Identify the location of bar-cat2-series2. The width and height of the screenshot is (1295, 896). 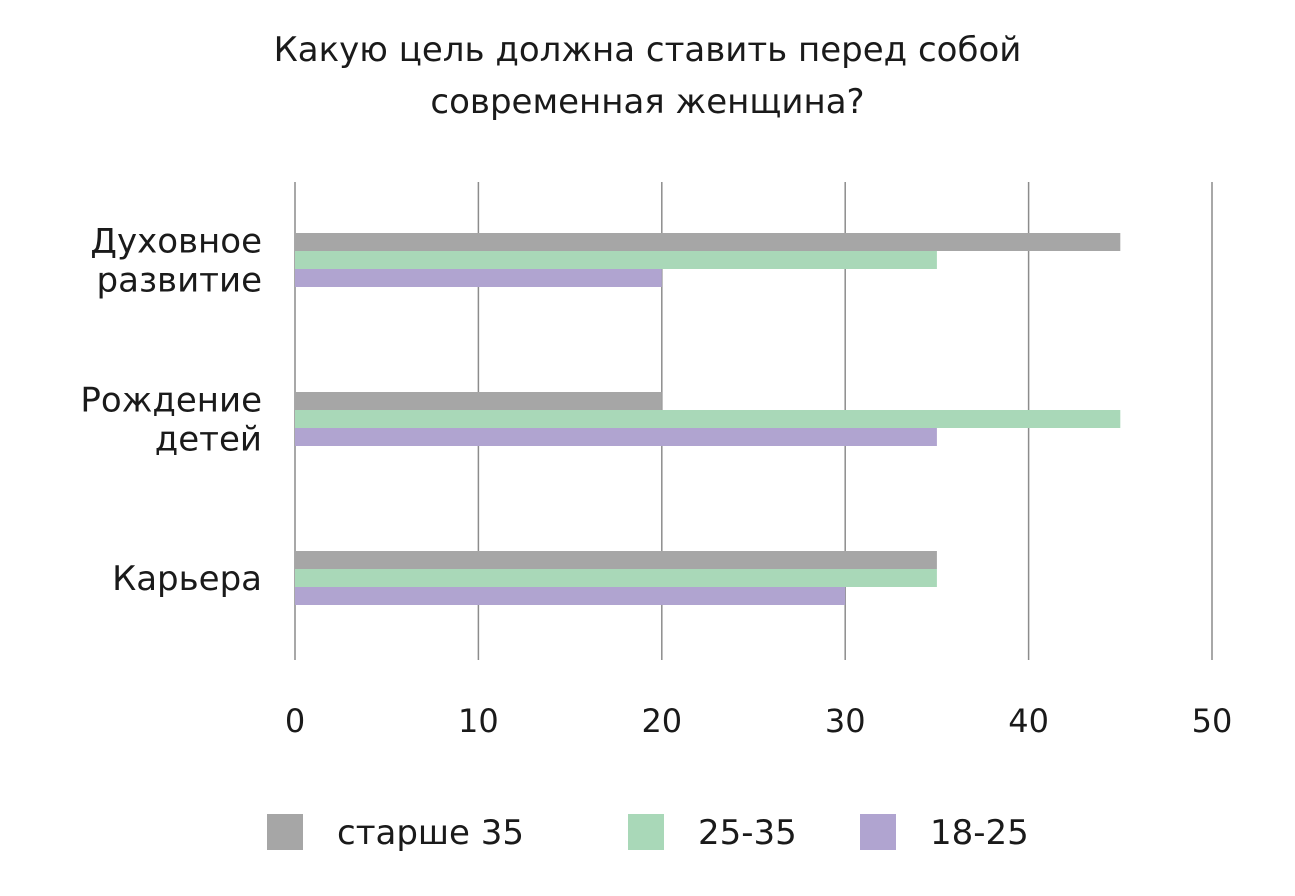
(570, 596).